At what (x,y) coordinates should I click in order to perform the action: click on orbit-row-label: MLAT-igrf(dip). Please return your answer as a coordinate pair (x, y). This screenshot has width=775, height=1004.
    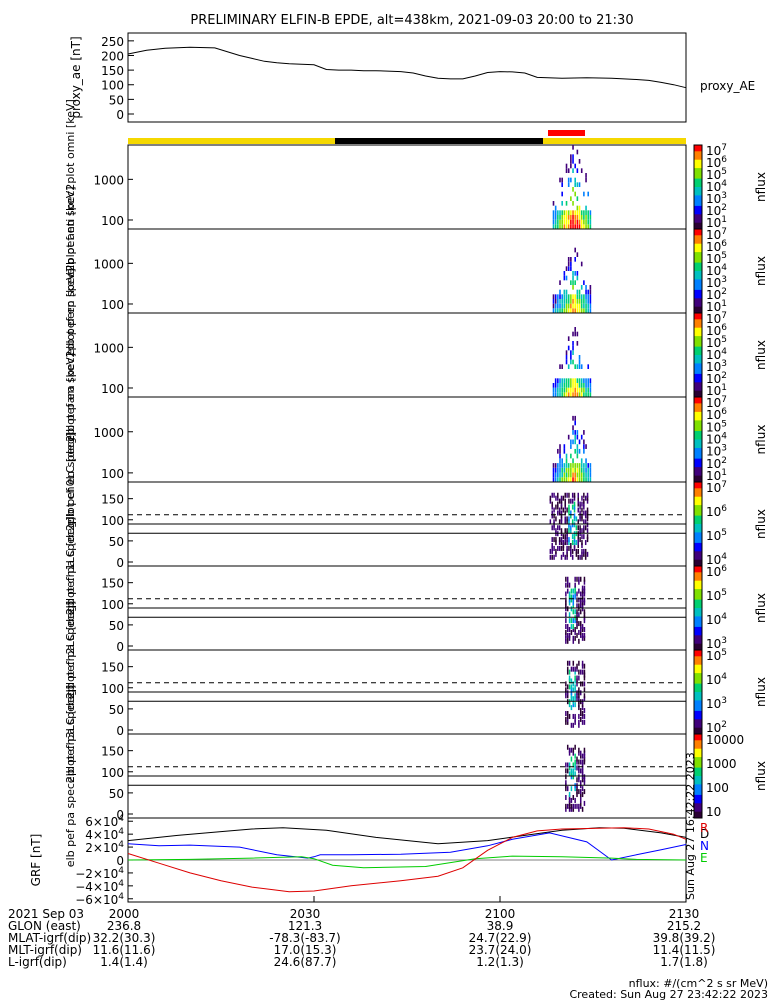
    Looking at the image, I should click on (49, 938).